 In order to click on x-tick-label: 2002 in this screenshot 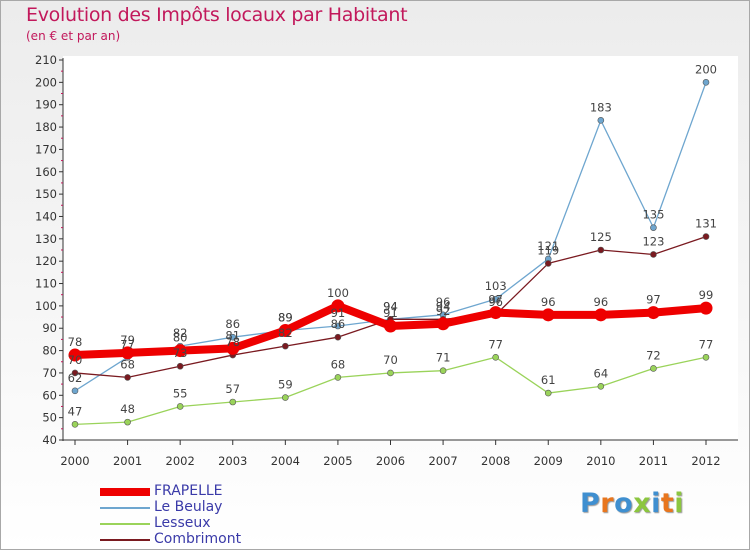, I will do `click(180, 461)`.